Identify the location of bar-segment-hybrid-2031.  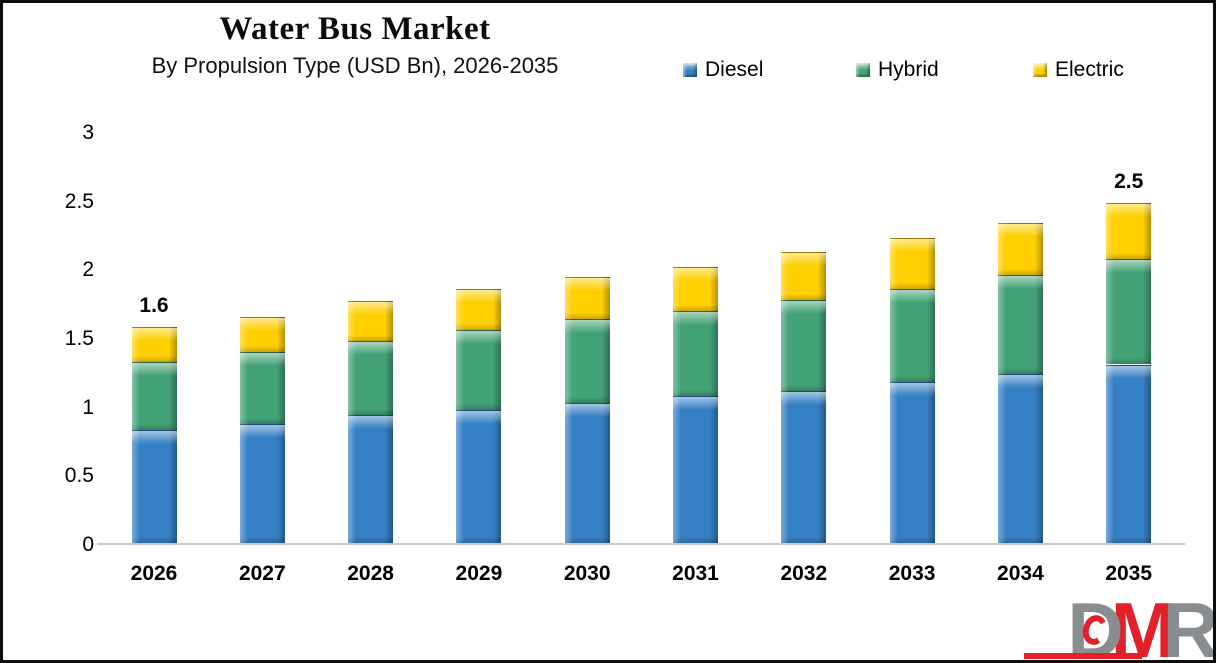
(695, 354).